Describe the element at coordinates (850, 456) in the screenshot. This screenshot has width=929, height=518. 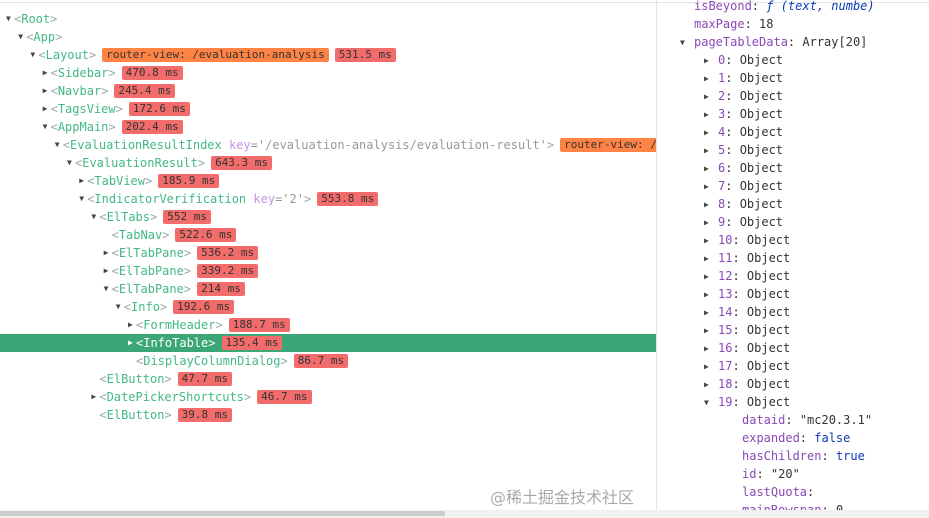
I see `field-value: true` at that location.